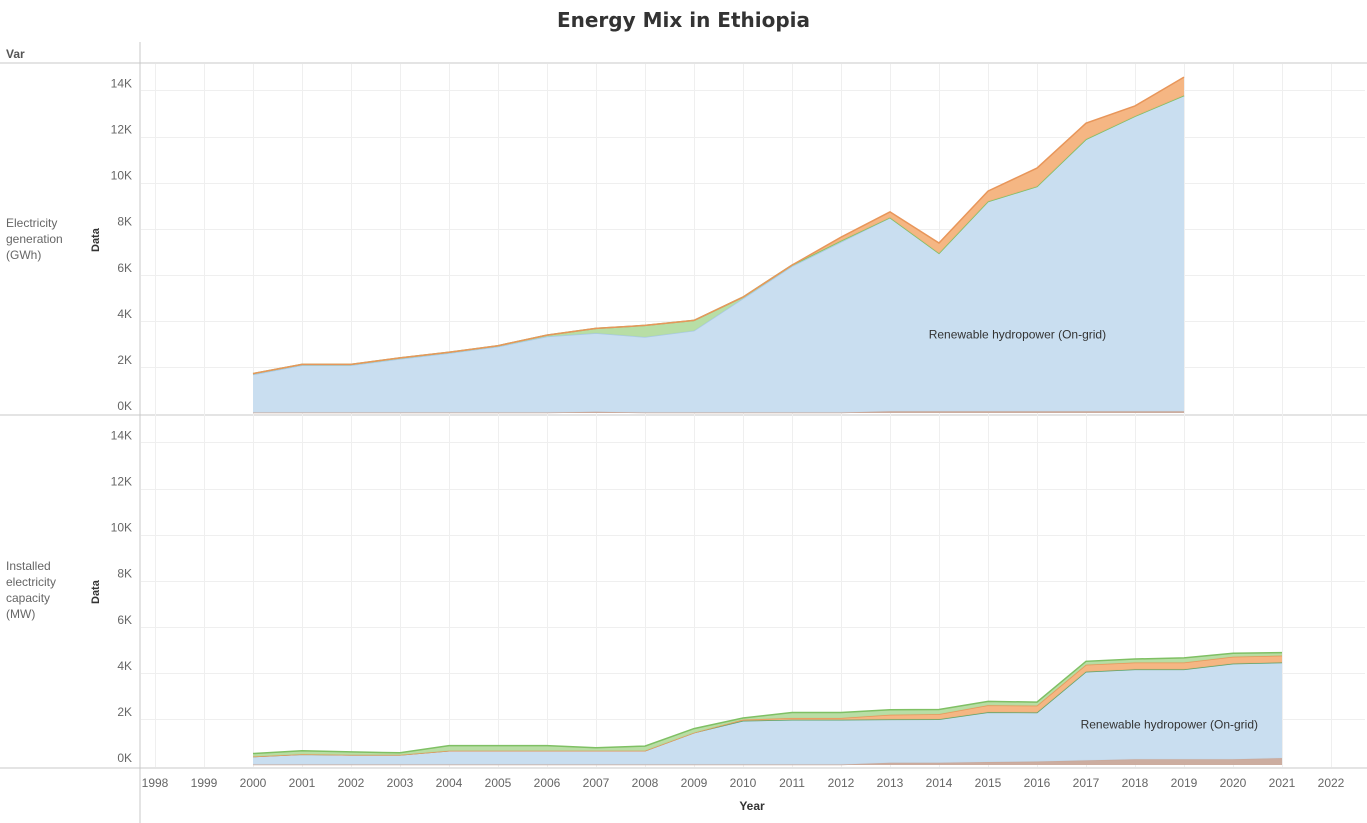 The width and height of the screenshot is (1367, 823). Describe the element at coordinates (204, 783) in the screenshot. I see `x-tick-label: 1999` at that location.